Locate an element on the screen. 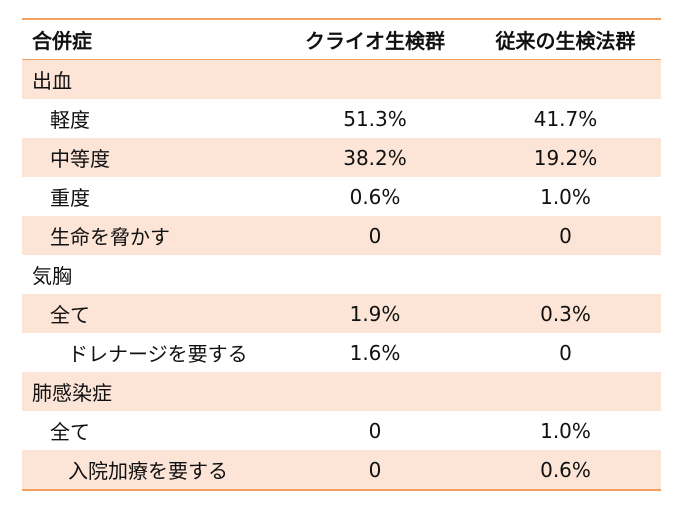 This screenshot has width=687, height=509. header-conventional-biopsy-group: 従来の生検法群 is located at coordinates (565, 41).